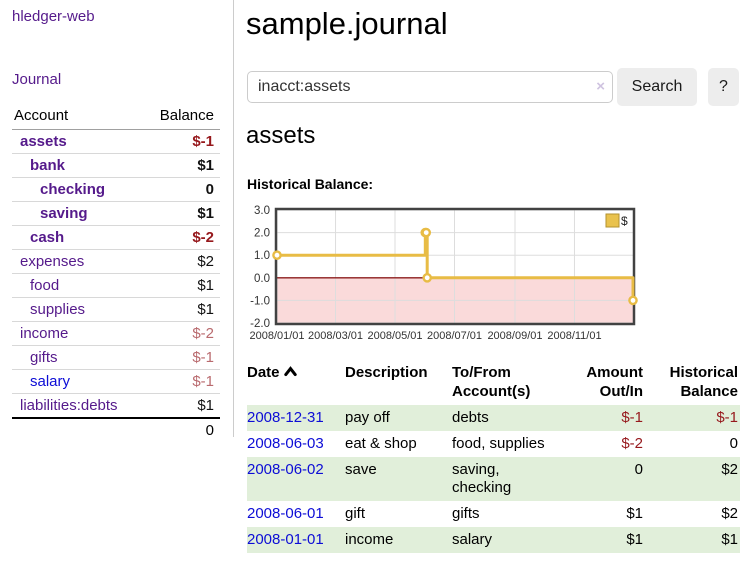 The image size is (742, 582). I want to click on account-balance: 0, so click(209, 189).